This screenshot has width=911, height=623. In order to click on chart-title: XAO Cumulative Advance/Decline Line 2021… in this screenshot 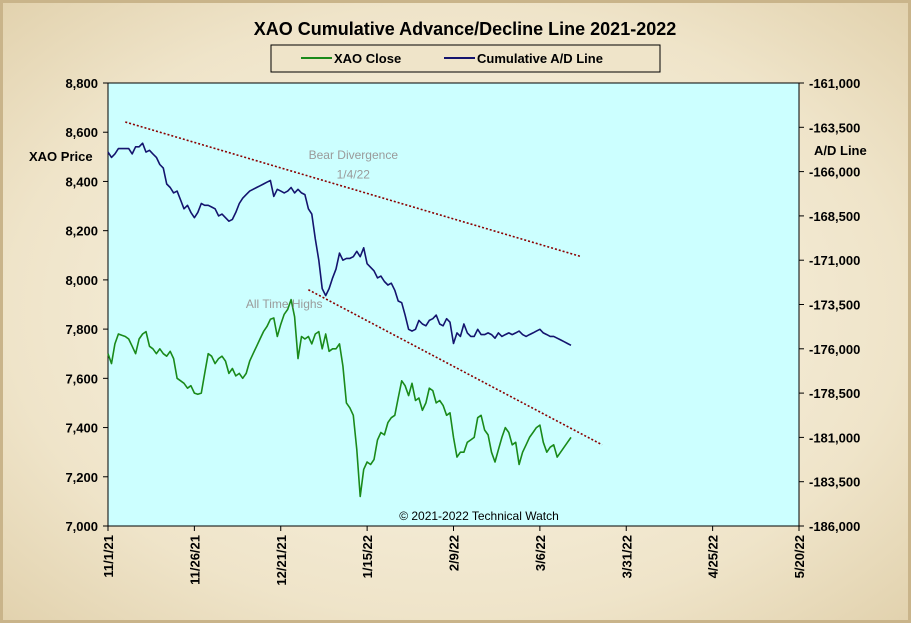, I will do `click(465, 29)`.